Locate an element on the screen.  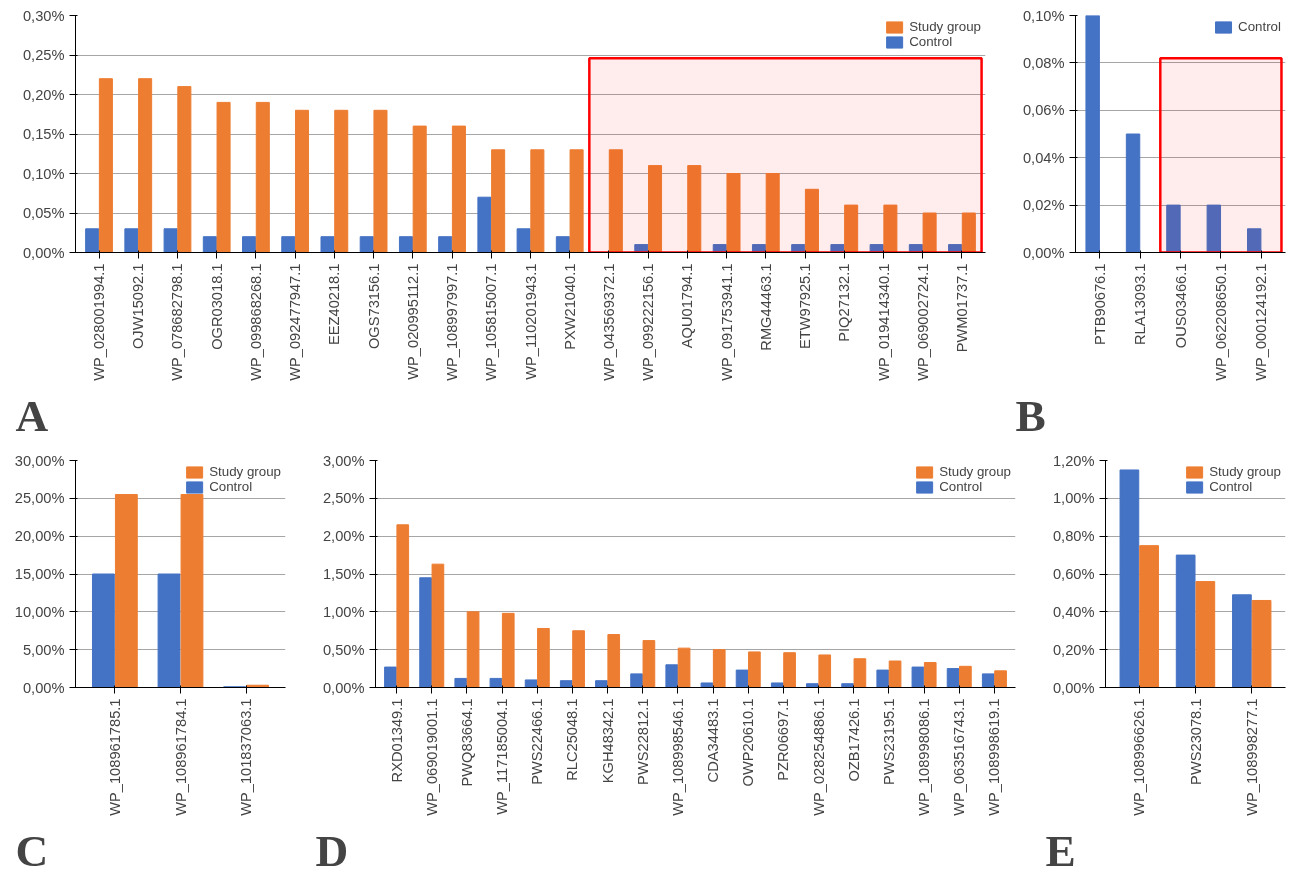
x-tick-label: WP_092477947.1 is located at coordinates (295, 322).